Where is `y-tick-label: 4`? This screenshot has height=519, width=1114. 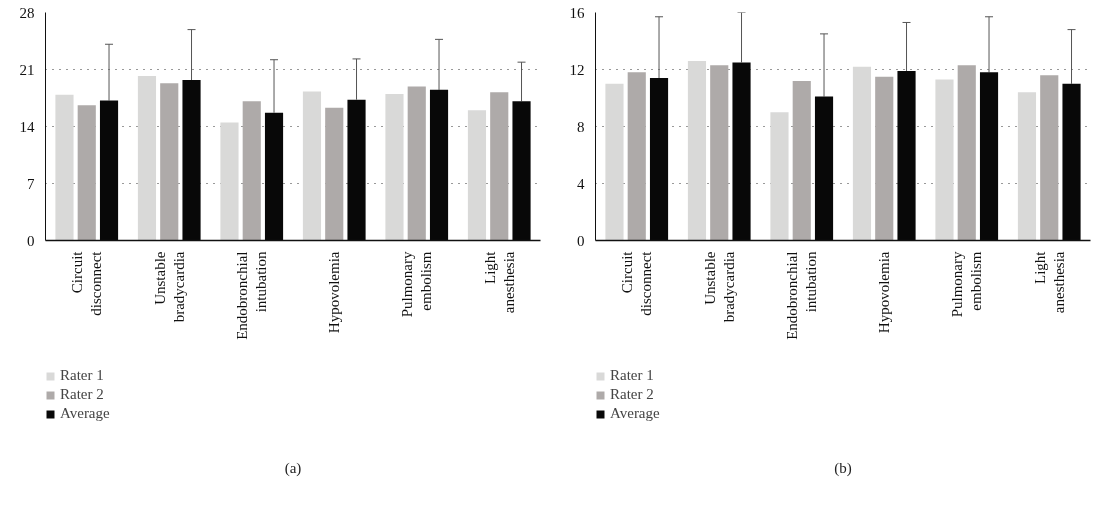
y-tick-label: 4 is located at coordinates (581, 183).